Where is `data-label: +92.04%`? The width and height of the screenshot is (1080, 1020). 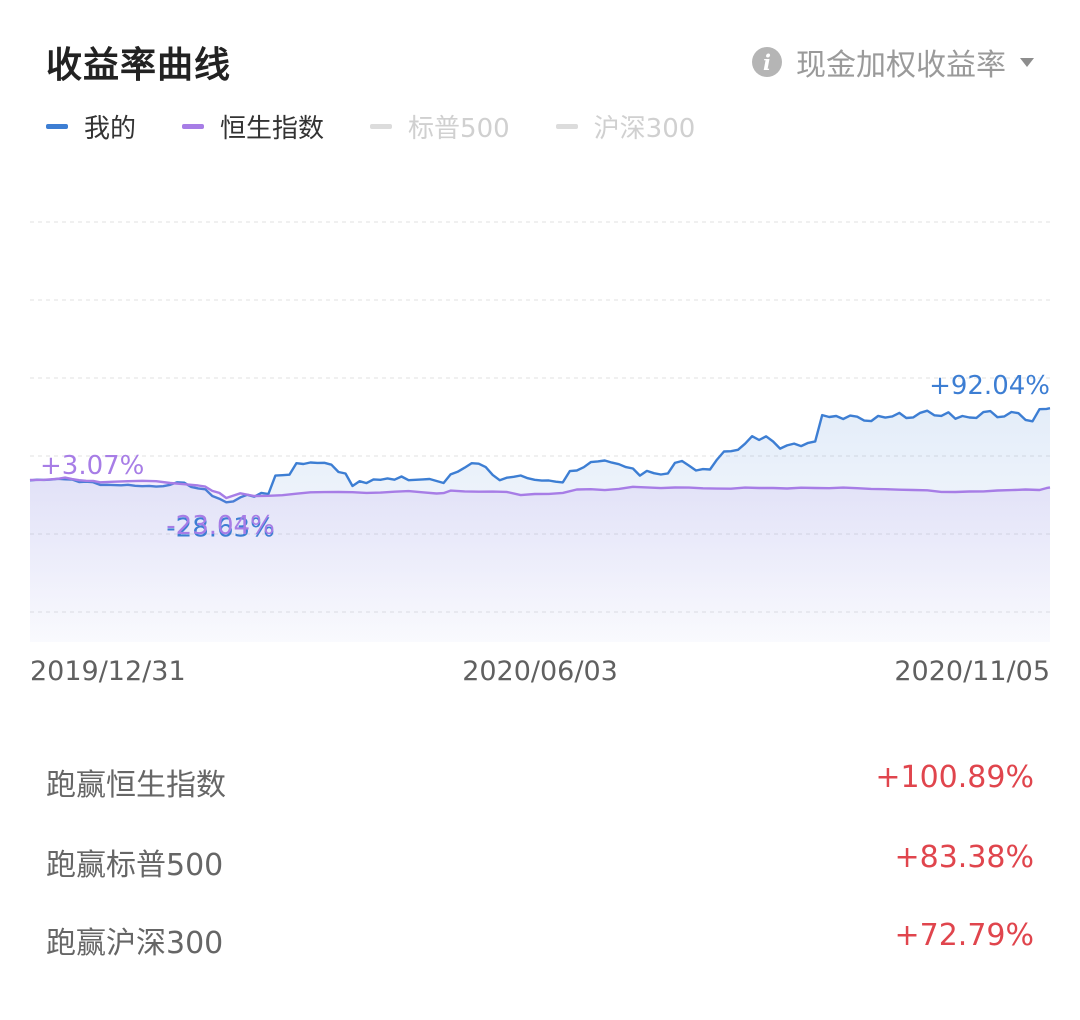
data-label: +92.04% is located at coordinates (989, 386).